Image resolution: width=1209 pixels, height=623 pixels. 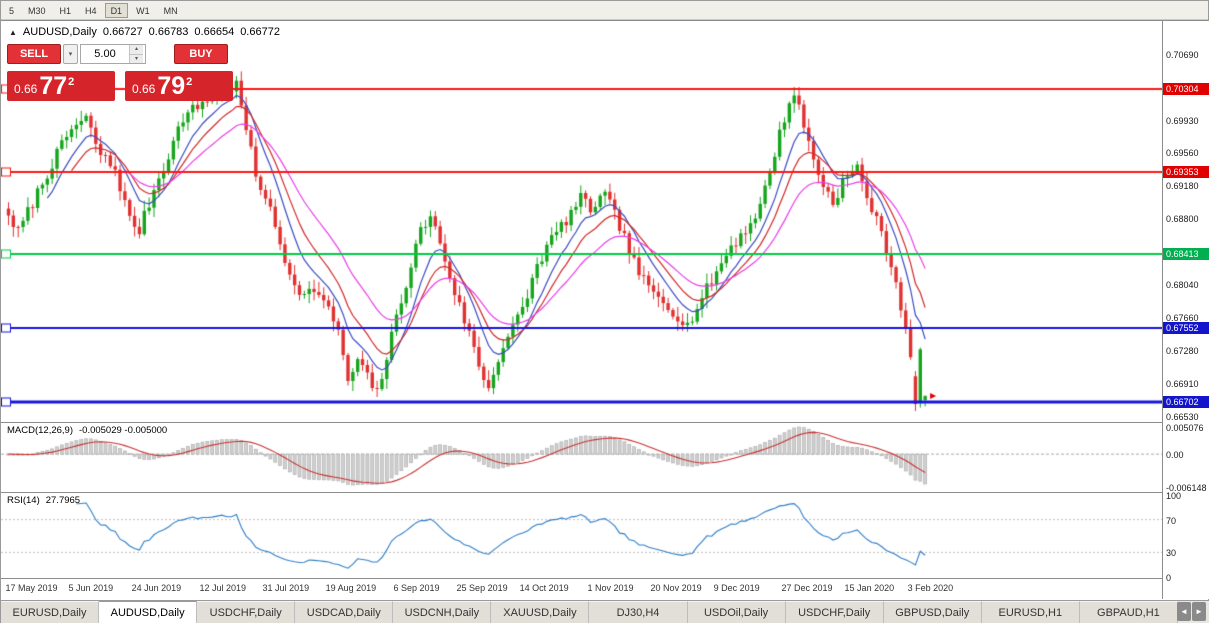 I want to click on price-axis-label: 0.67660, so click(x=1182, y=318).